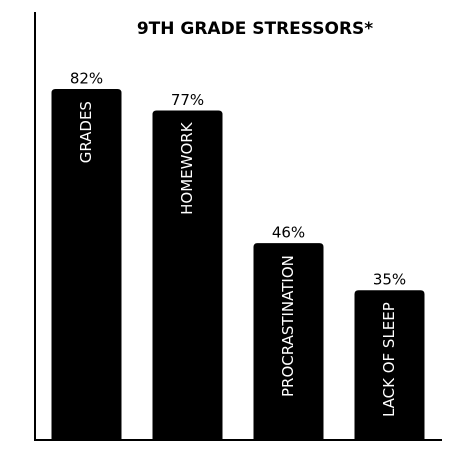  What do you see at coordinates (389, 359) in the screenshot?
I see `category-label: LACK OF SLEEP` at bounding box center [389, 359].